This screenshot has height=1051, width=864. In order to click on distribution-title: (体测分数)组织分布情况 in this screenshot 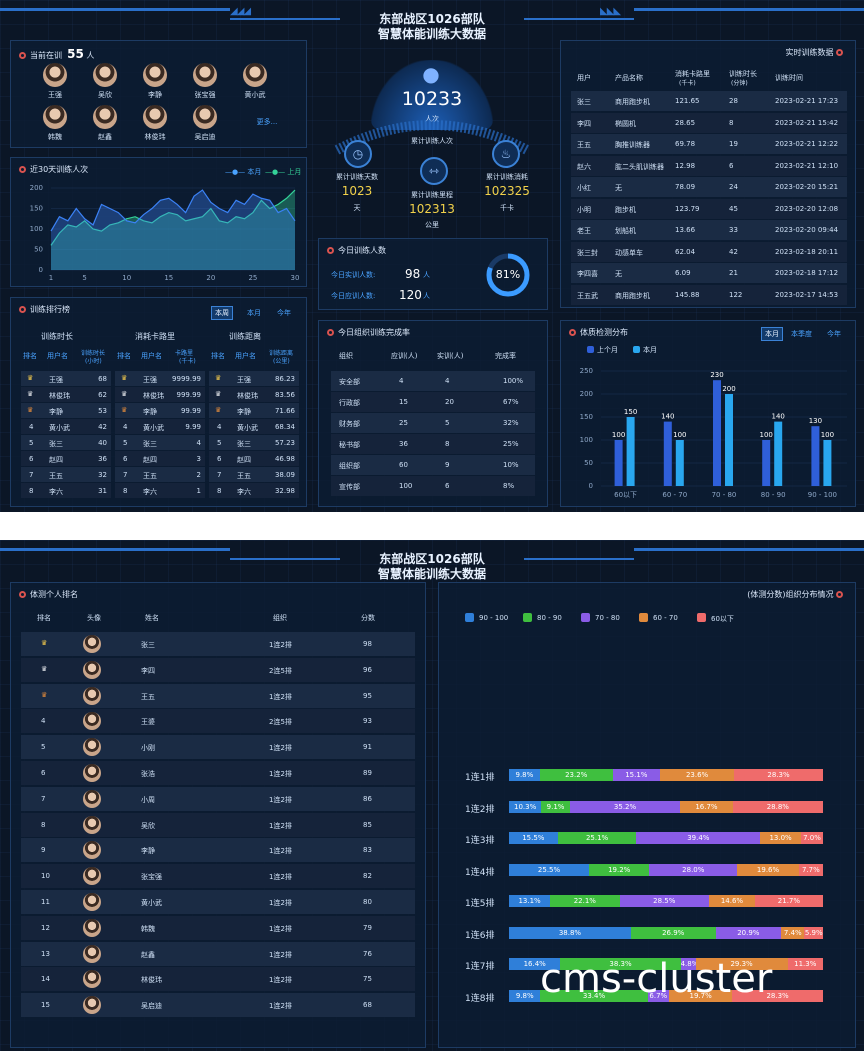, I will do `click(790, 594)`.